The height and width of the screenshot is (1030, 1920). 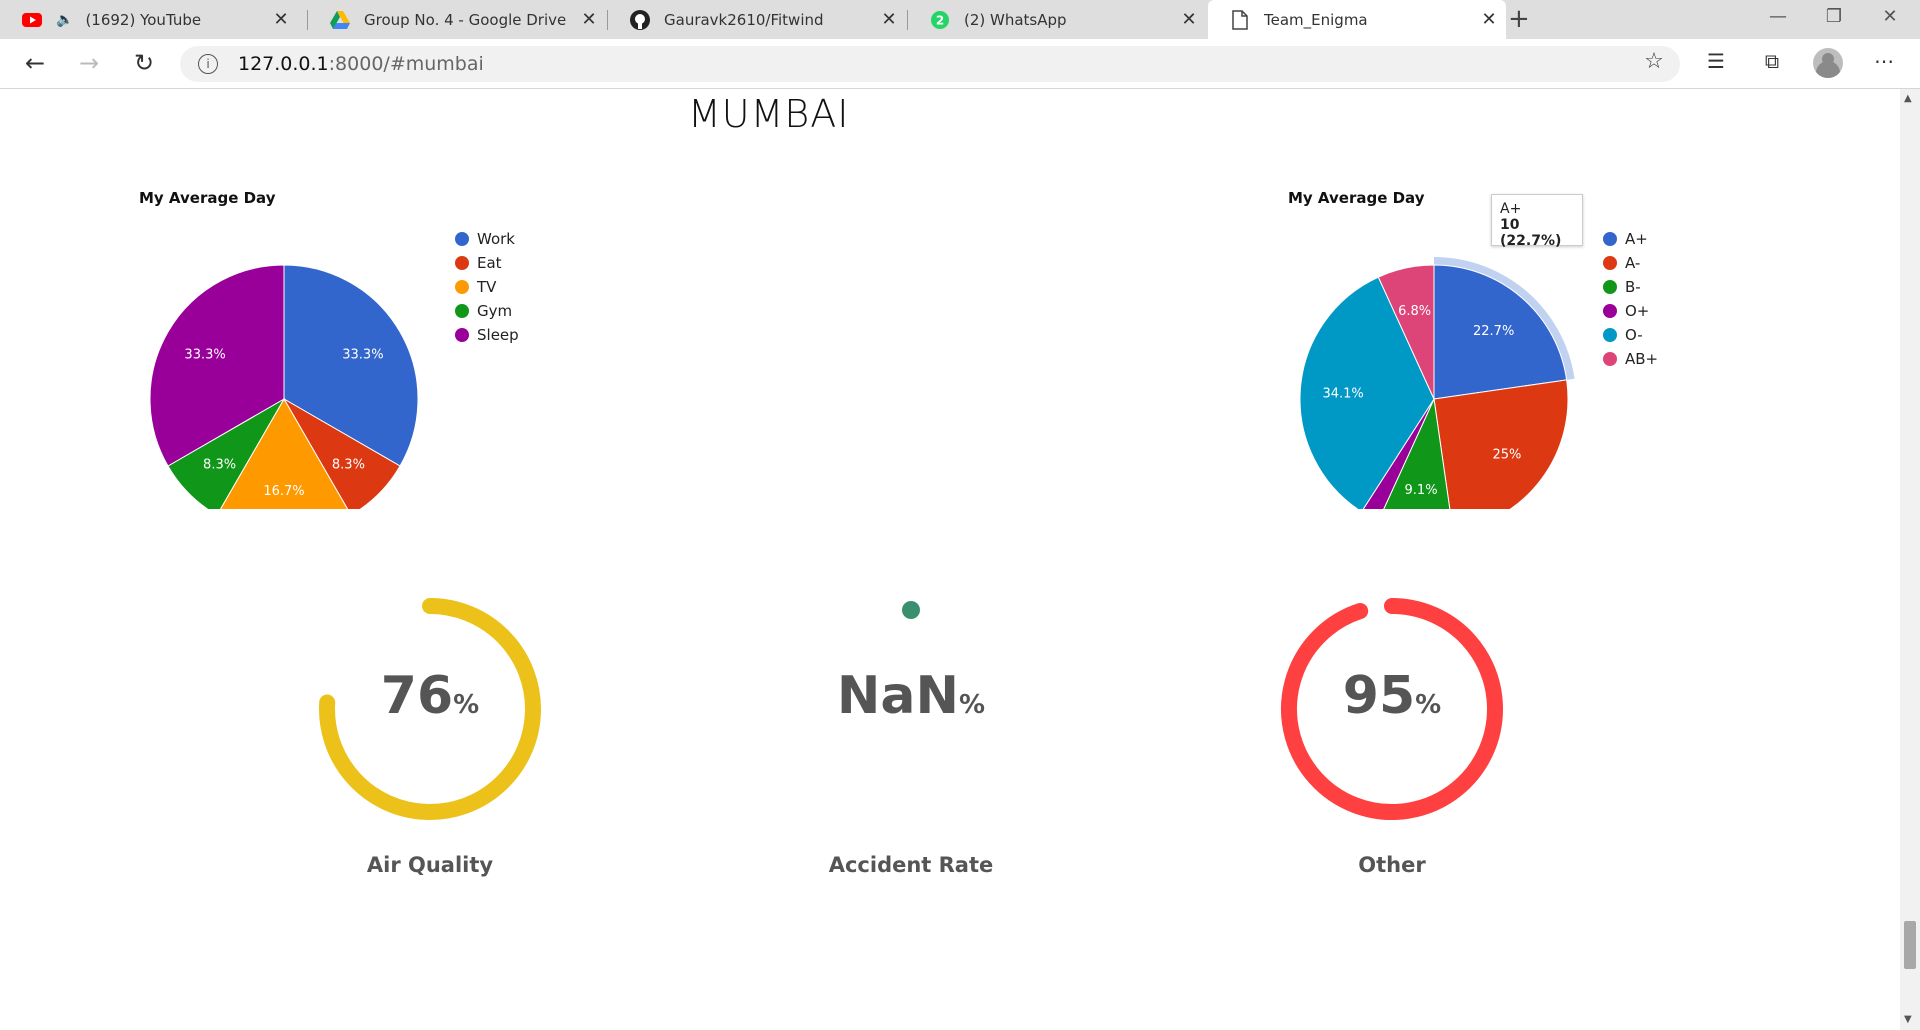 What do you see at coordinates (1630, 239) in the screenshot?
I see `legend-item: A+` at bounding box center [1630, 239].